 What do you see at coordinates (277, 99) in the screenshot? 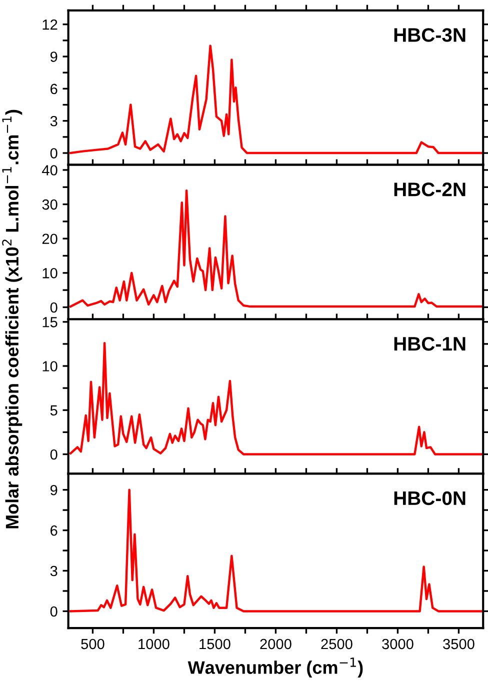
I see `line-series` at bounding box center [277, 99].